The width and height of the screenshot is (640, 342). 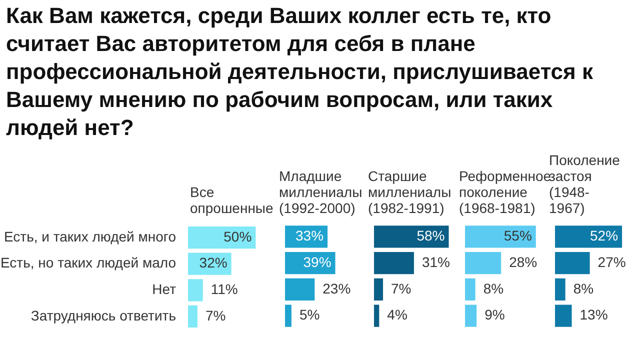 I want to click on data-label: 11%, so click(x=224, y=289).